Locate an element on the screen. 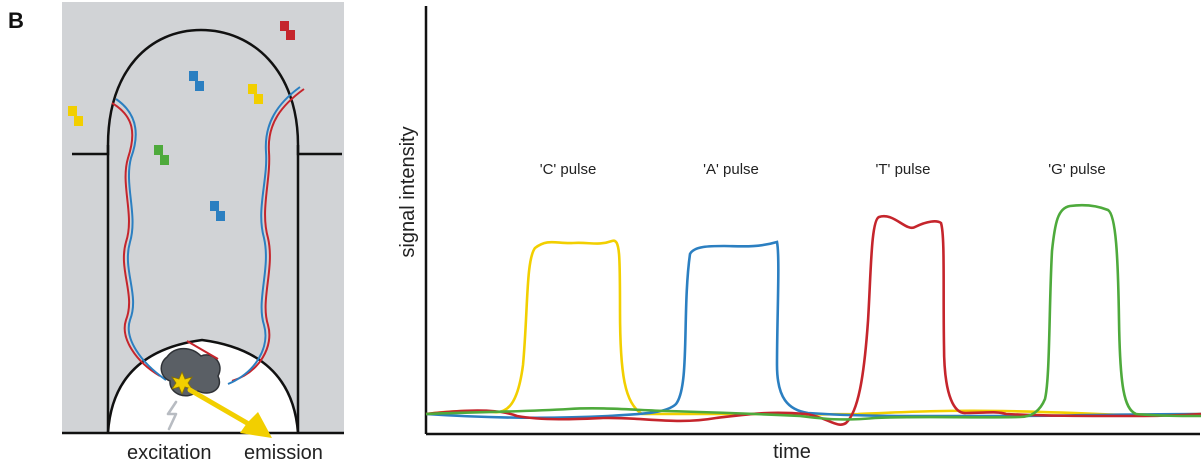 The image size is (1203, 459). dna-strand-left-red is located at coordinates (136, 239).